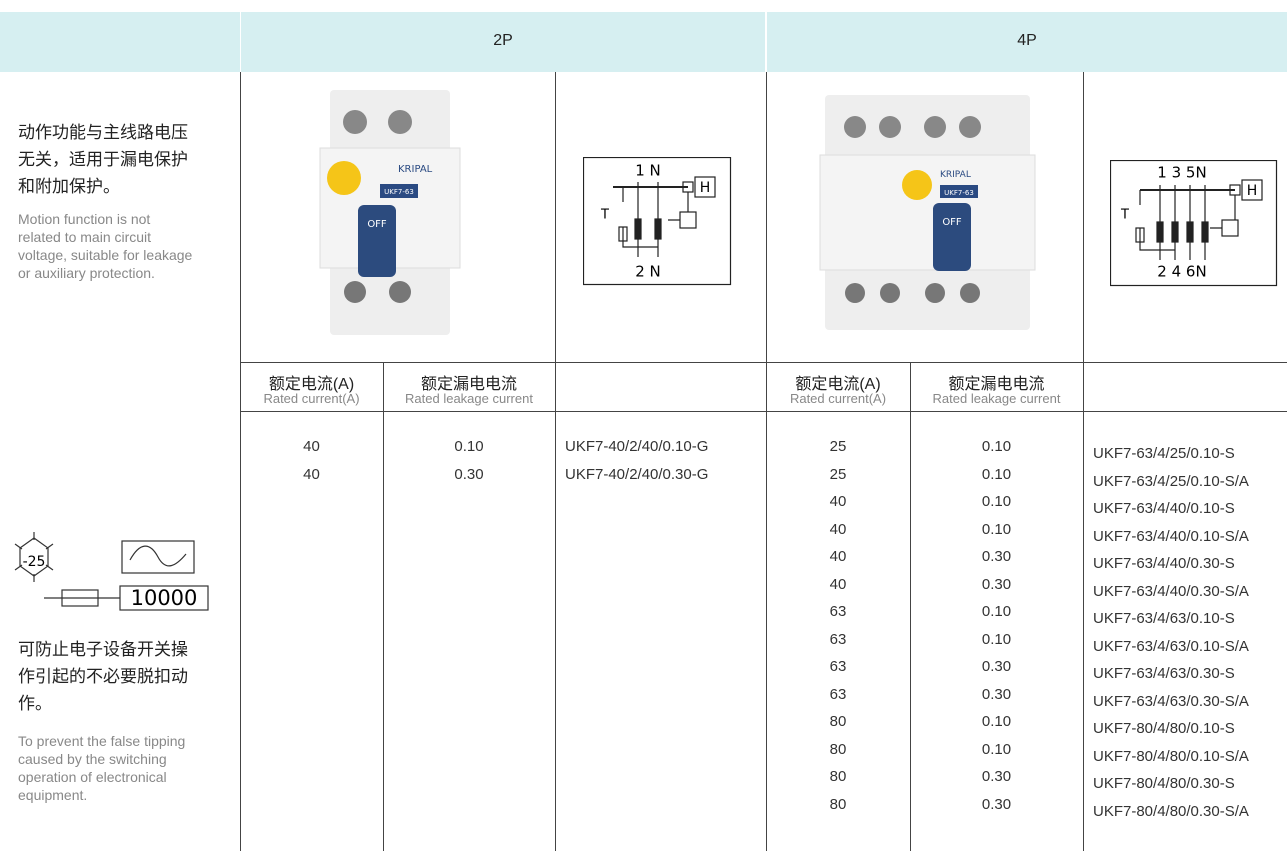 This screenshot has width=1287, height=851. Describe the element at coordinates (164, 598) in the screenshot. I see `icon-label: 10000` at that location.